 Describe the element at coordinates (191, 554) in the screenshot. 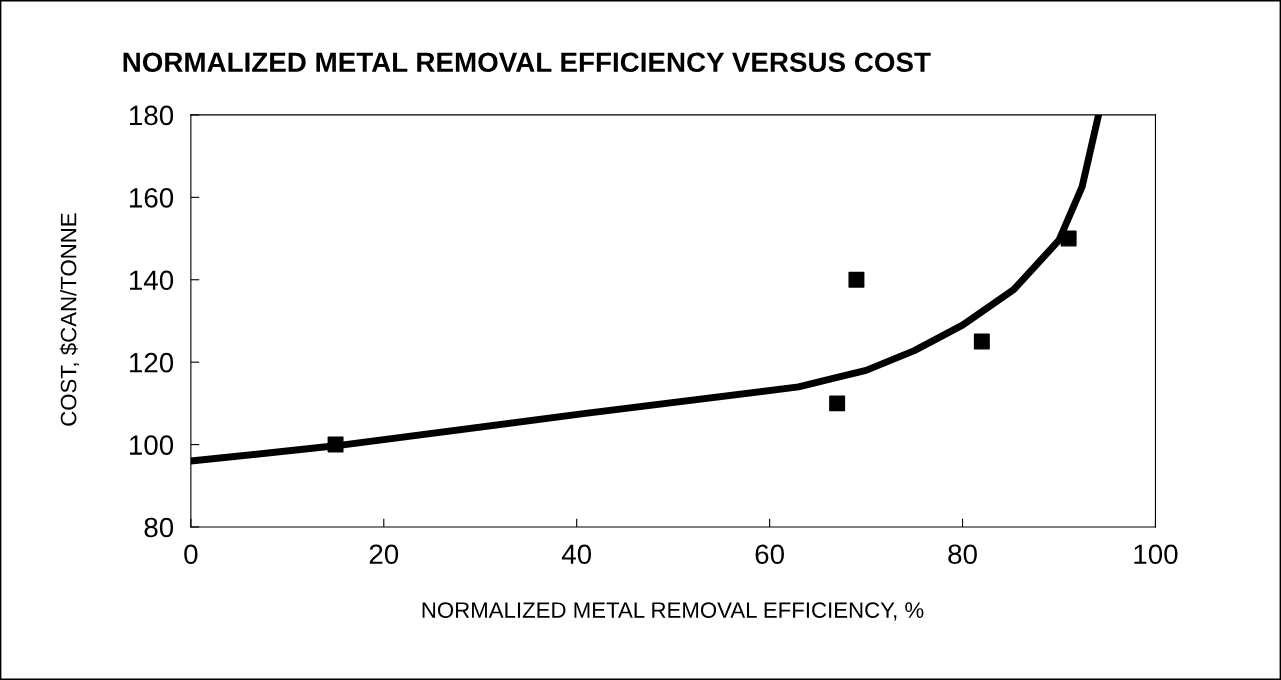

I see `x-tick-label: 0` at that location.